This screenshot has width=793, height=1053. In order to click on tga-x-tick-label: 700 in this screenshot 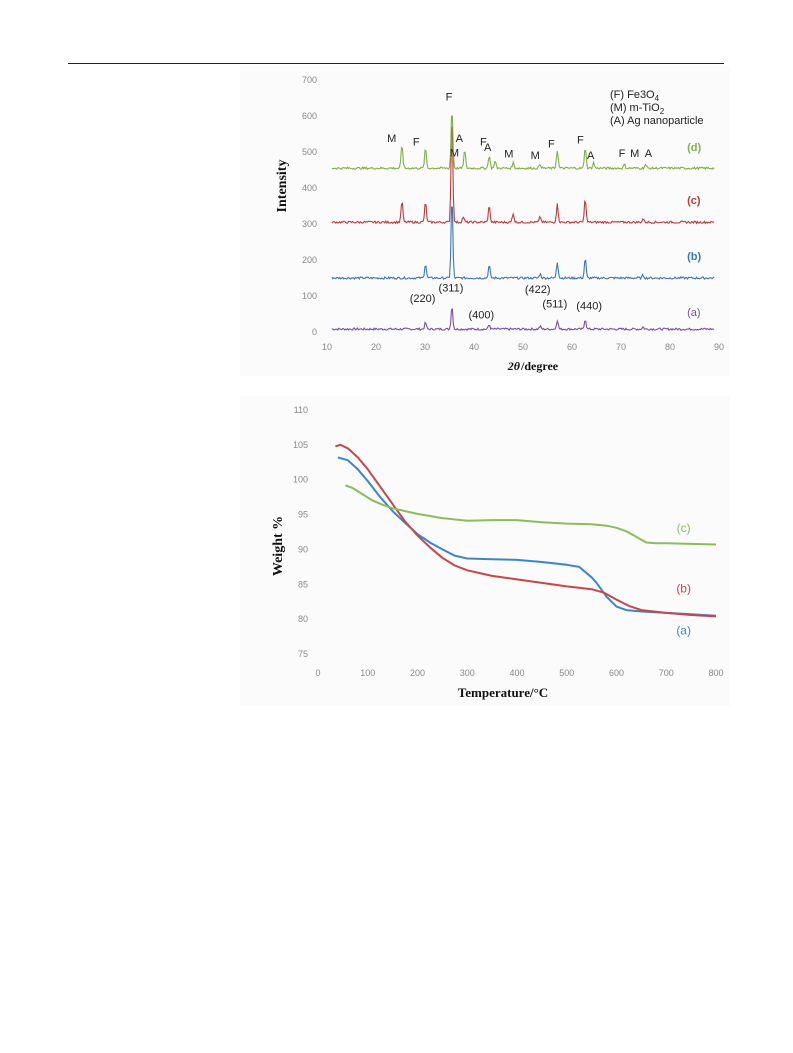, I will do `click(666, 673)`.